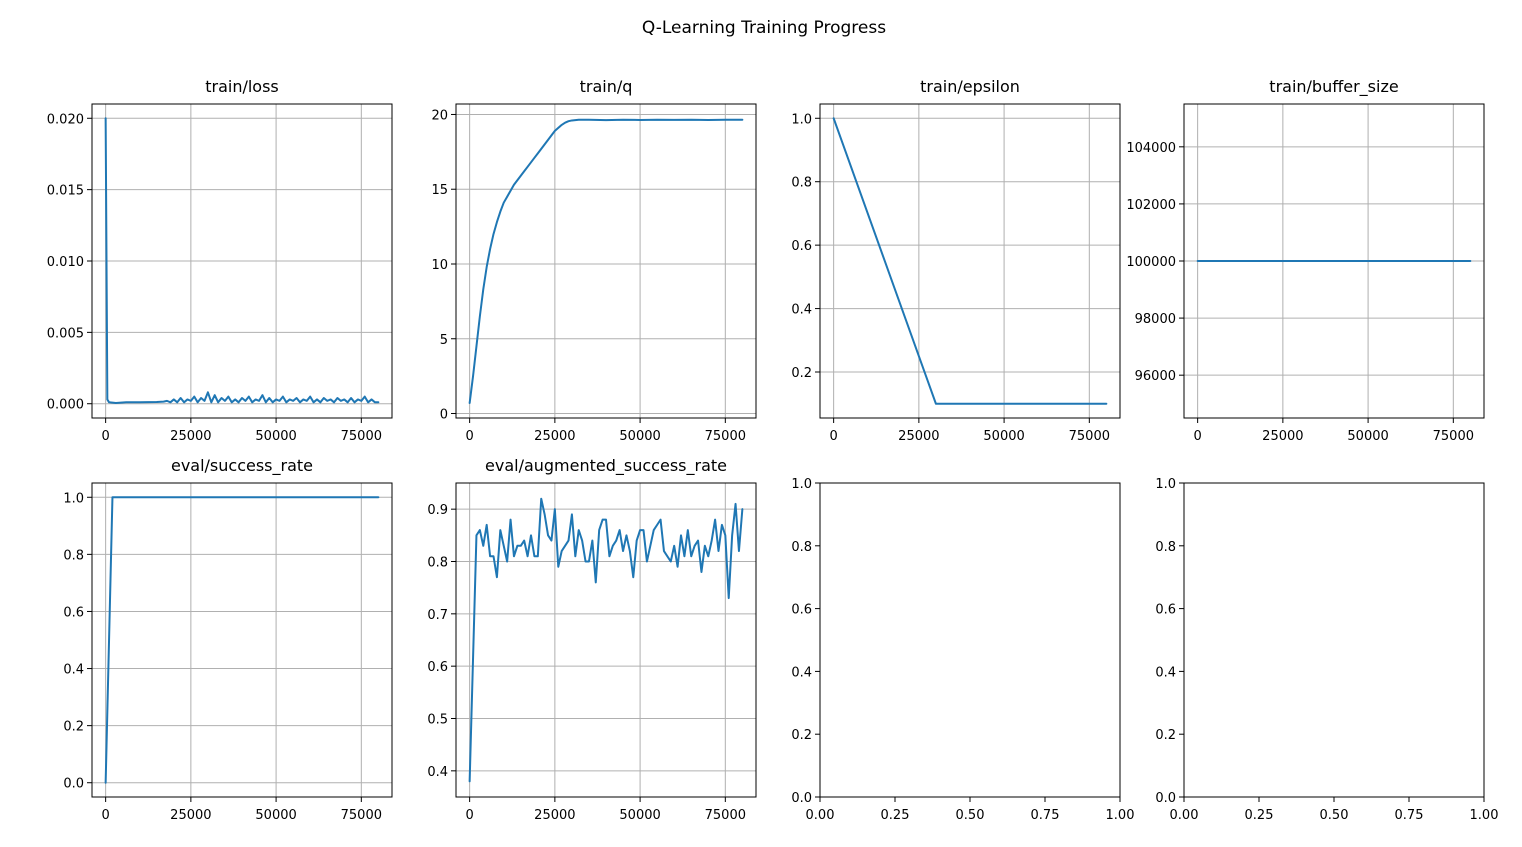  What do you see at coordinates (1333, 87) in the screenshot?
I see `subplot-title: train/buffer_size` at bounding box center [1333, 87].